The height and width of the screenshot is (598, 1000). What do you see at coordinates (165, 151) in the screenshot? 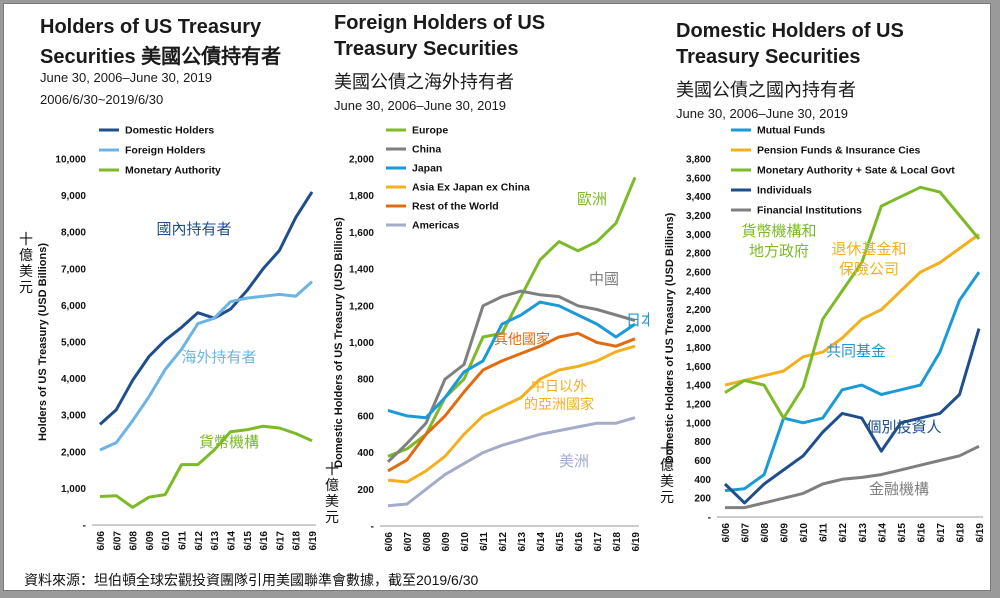
I see `legend-label: Foreign Holders` at bounding box center [165, 151].